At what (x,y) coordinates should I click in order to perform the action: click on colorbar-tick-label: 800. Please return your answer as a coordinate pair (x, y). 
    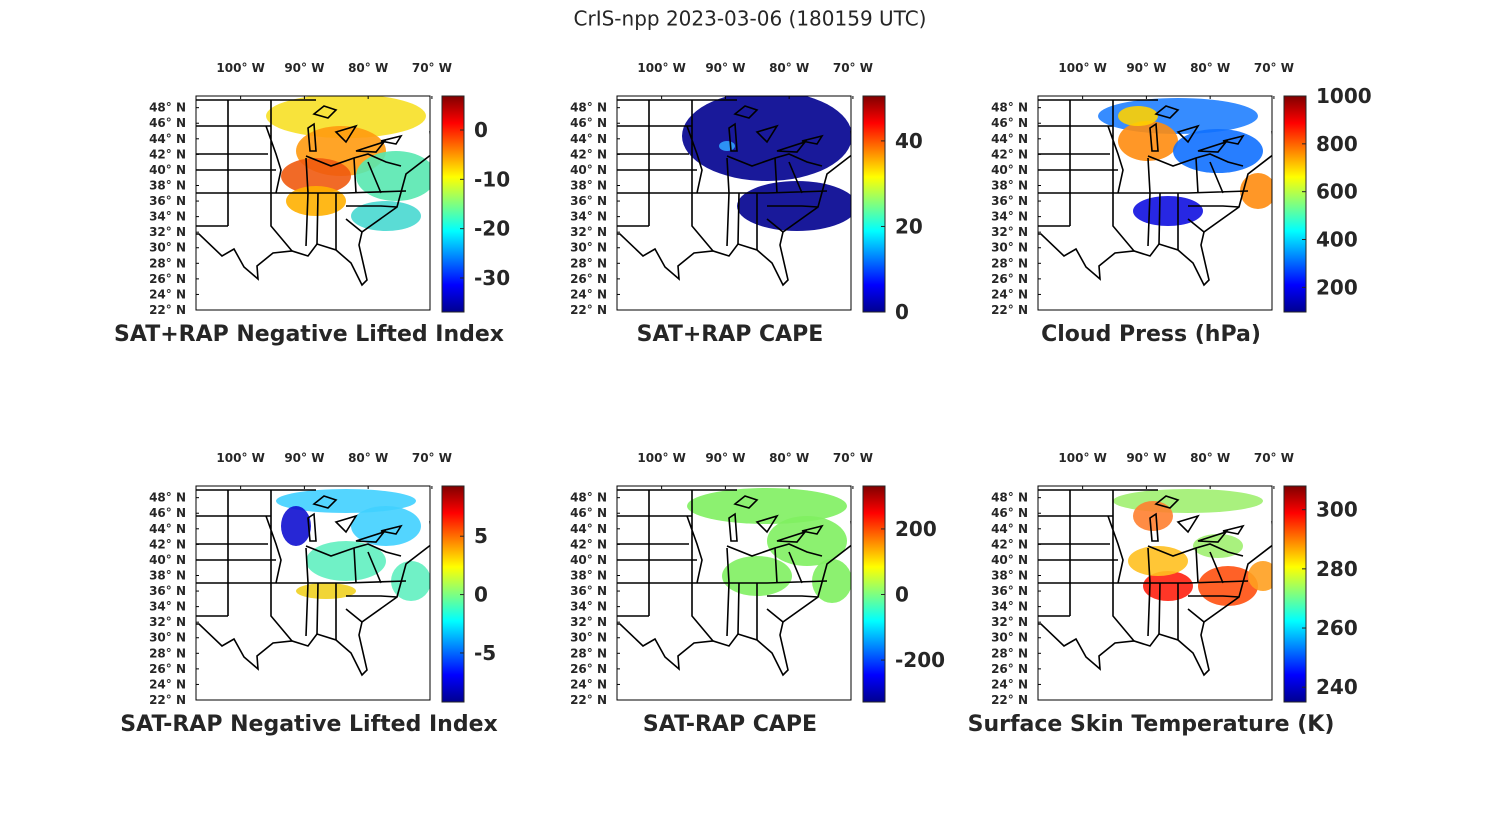
    Looking at the image, I should click on (1337, 144).